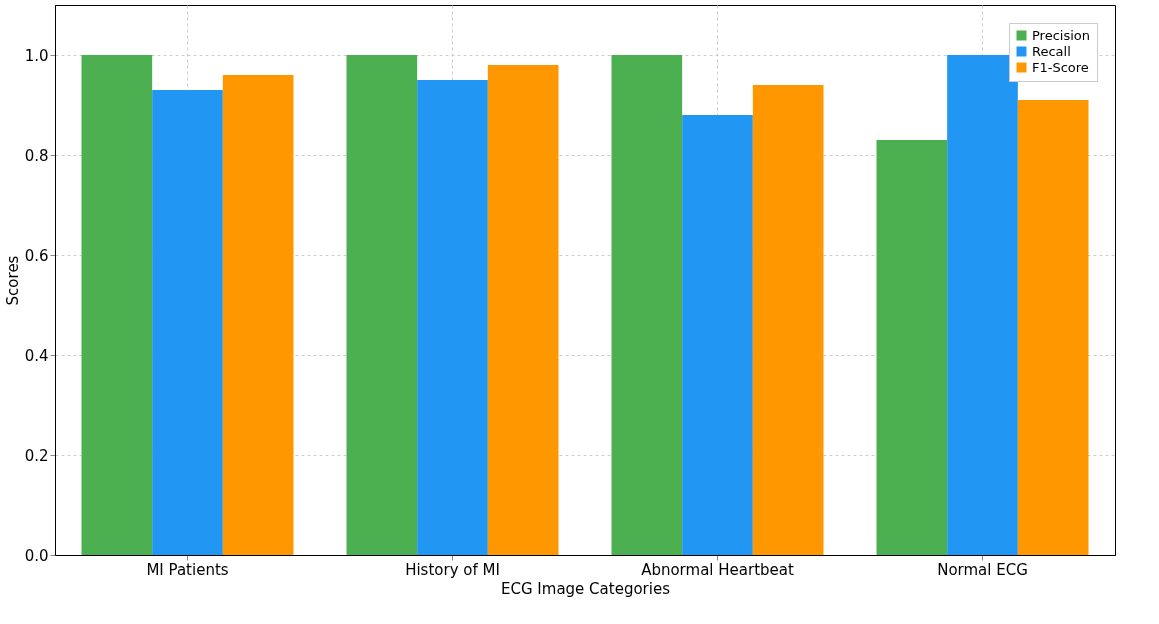 The height and width of the screenshot is (624, 1159). Describe the element at coordinates (36, 455) in the screenshot. I see `y-tick-label: 0.2` at that location.